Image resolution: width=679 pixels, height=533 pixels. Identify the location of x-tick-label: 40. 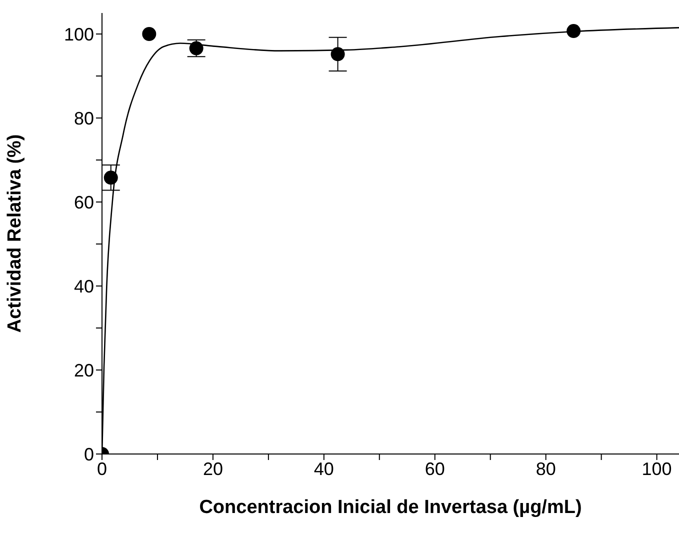
(324, 468).